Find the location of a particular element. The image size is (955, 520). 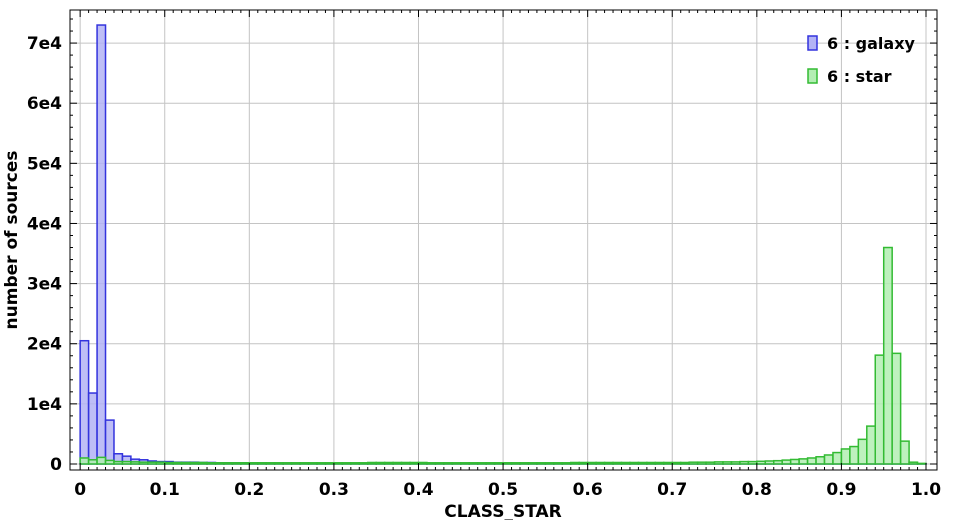

y-tick-label: 2e4 is located at coordinates (44, 345).